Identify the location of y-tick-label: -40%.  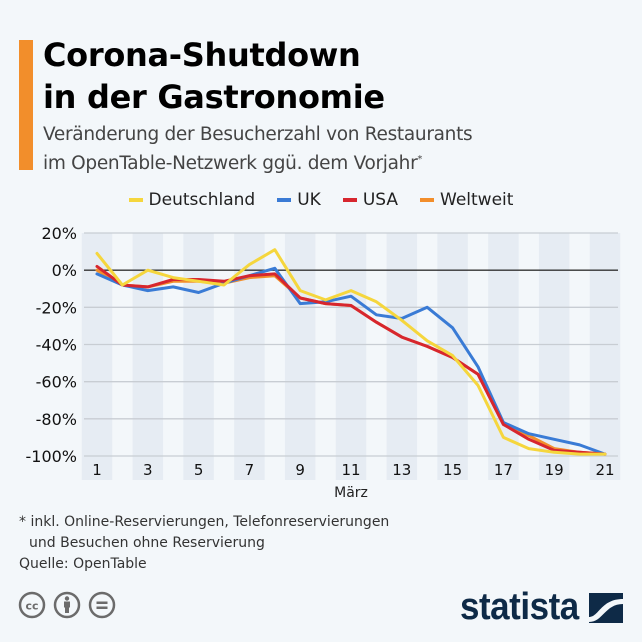
(56, 345).